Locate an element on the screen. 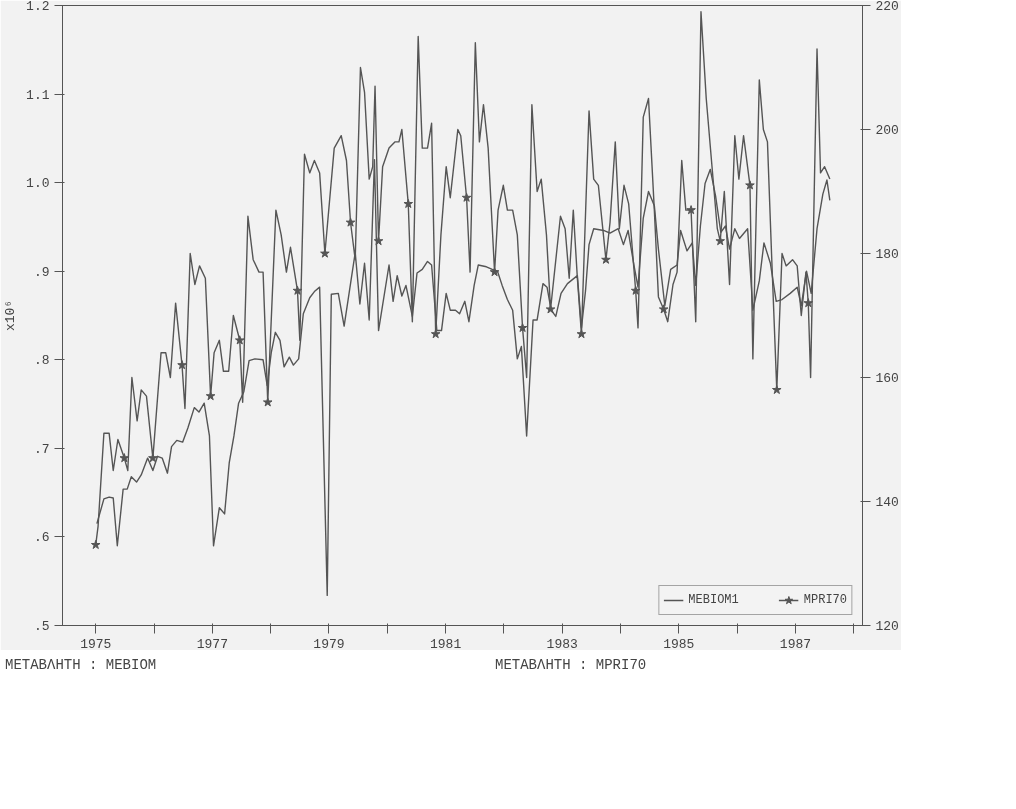  y-tick-label: .9 is located at coordinates (41, 272).